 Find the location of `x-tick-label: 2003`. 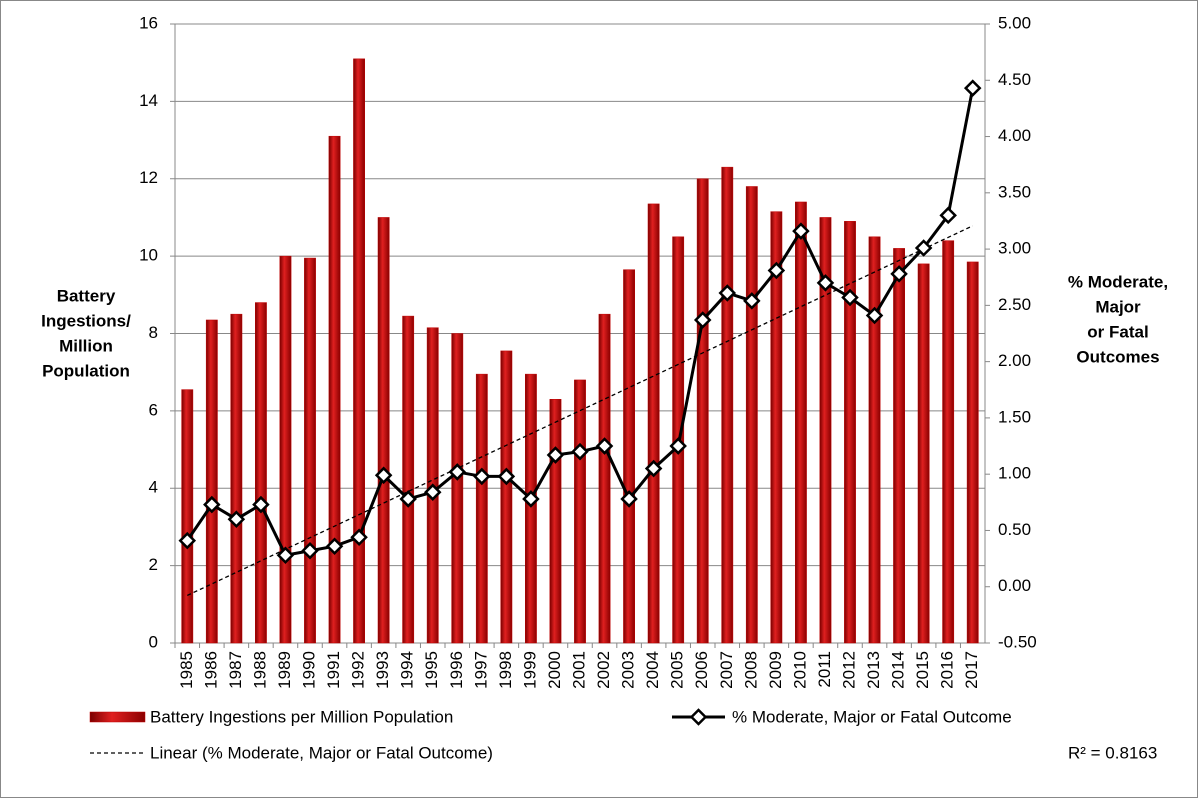

x-tick-label: 2003 is located at coordinates (628, 670).